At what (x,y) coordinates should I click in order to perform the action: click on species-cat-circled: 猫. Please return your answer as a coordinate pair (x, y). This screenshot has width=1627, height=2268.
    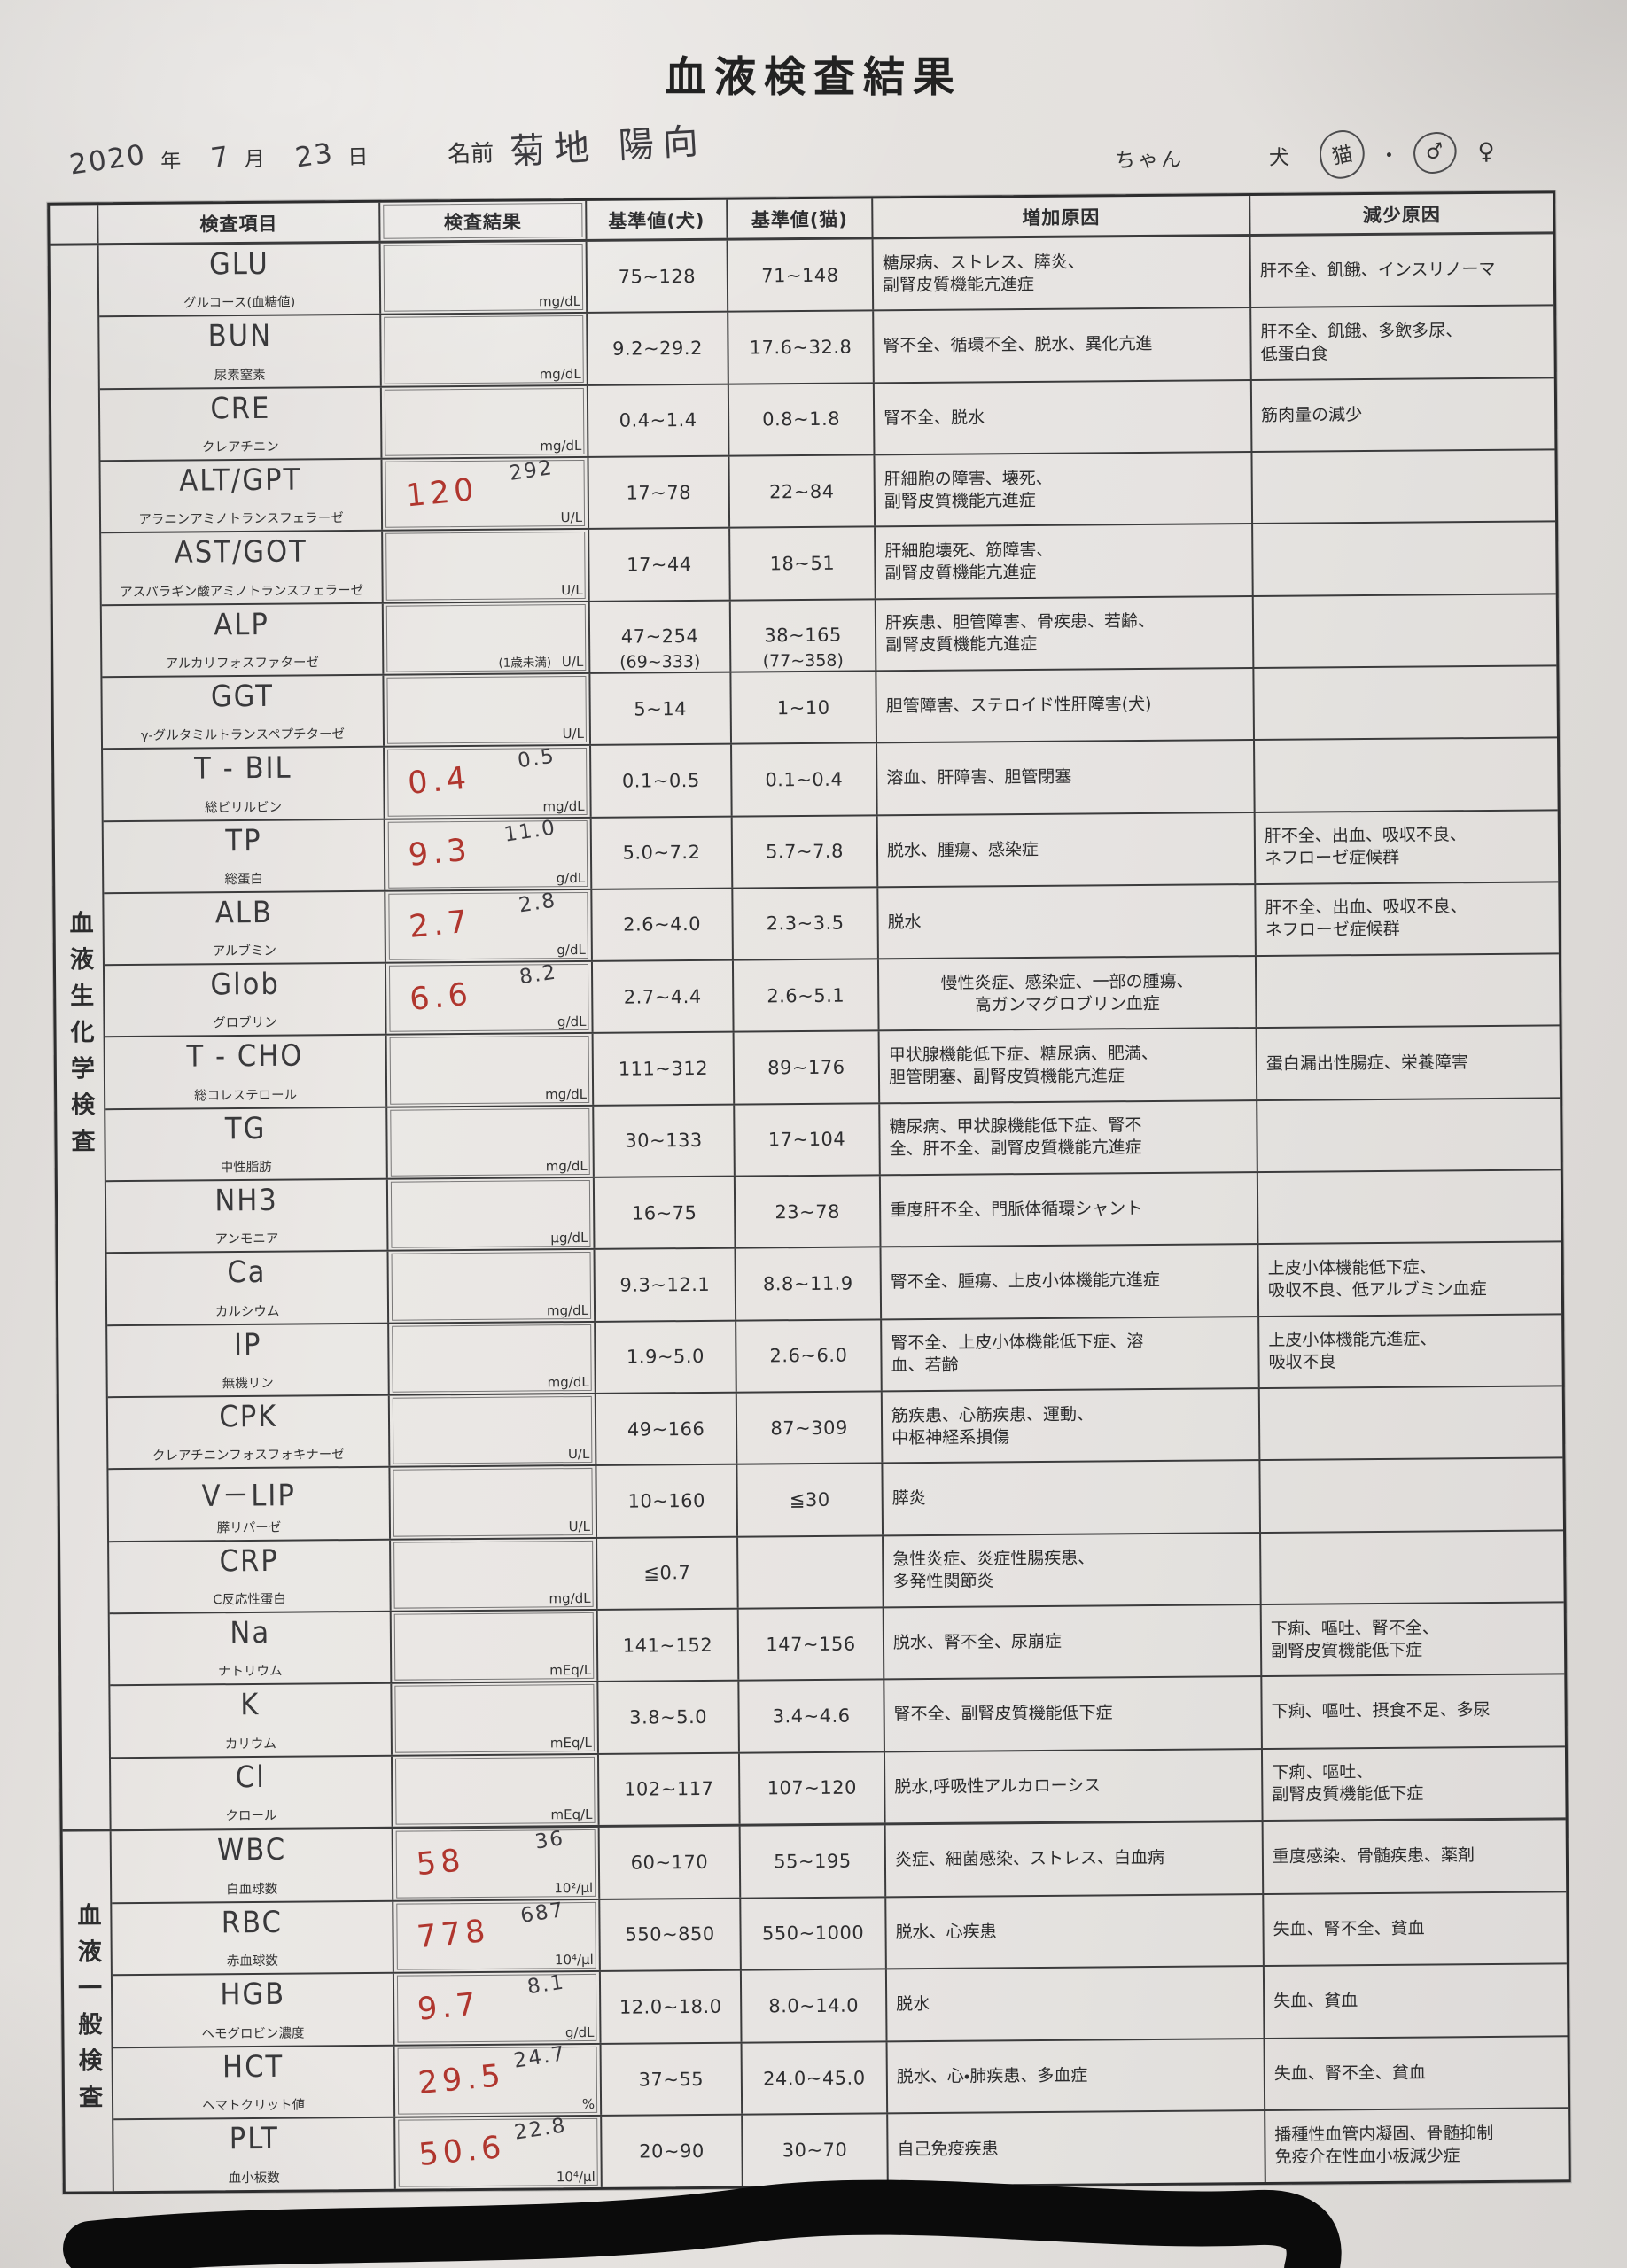
    Looking at the image, I should click on (1342, 154).